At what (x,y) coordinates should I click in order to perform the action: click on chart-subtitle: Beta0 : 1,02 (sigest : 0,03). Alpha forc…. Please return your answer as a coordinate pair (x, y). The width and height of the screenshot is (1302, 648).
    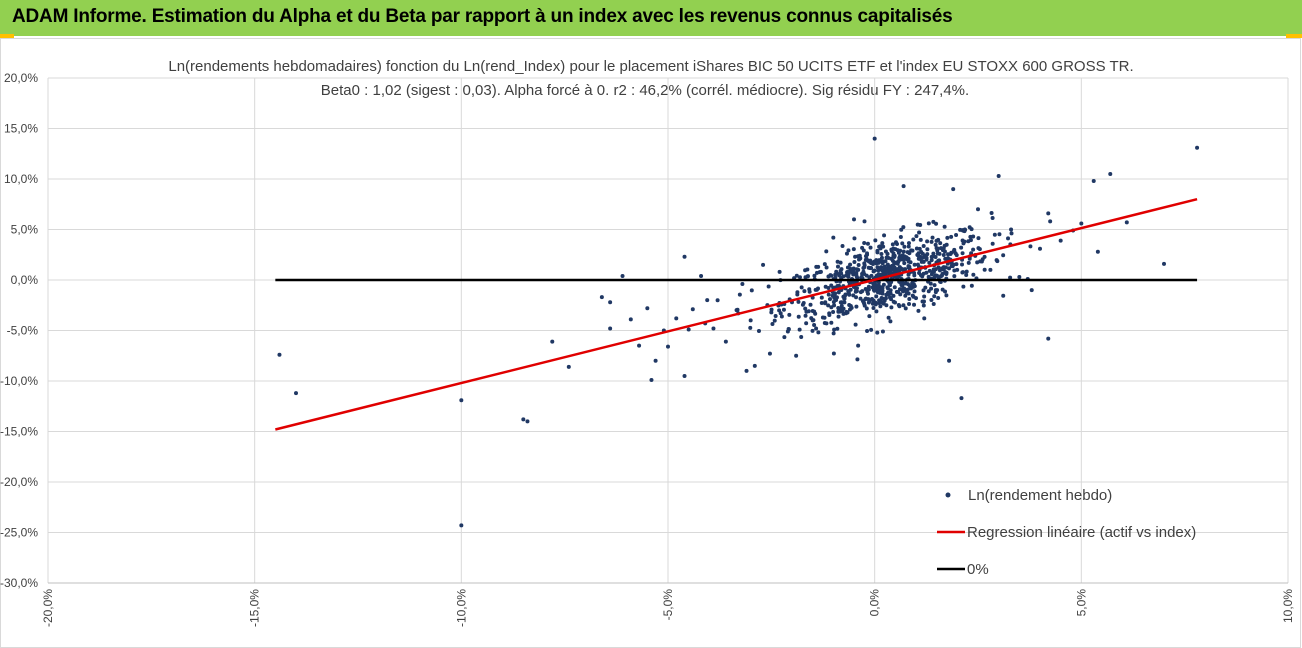
    Looking at the image, I should click on (645, 90).